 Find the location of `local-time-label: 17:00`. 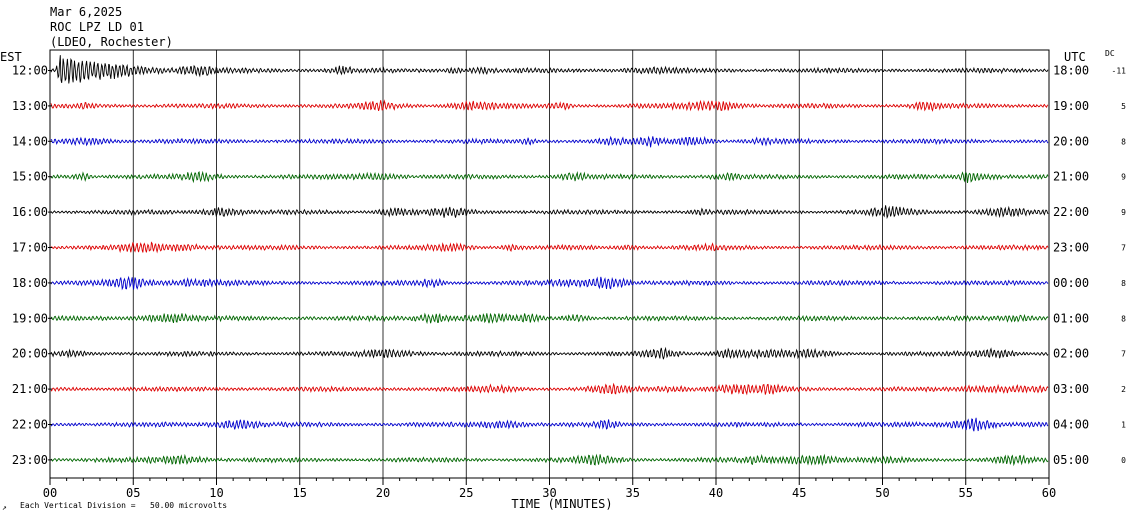

local-time-label: 17:00 is located at coordinates (30, 248).